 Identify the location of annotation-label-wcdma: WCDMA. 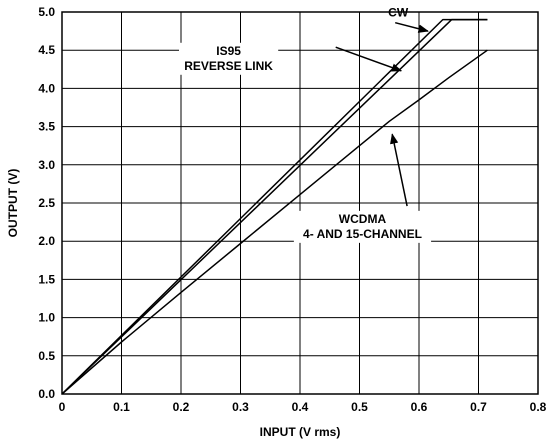
(363, 219).